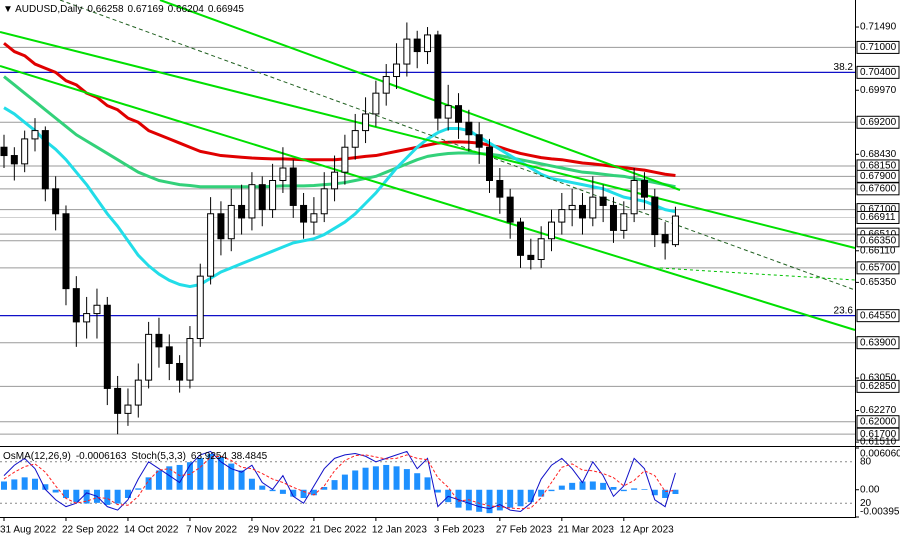 This screenshot has height=539, width=900. Describe the element at coordinates (866, 461) in the screenshot. I see `y2-tick-label: 80` at that location.